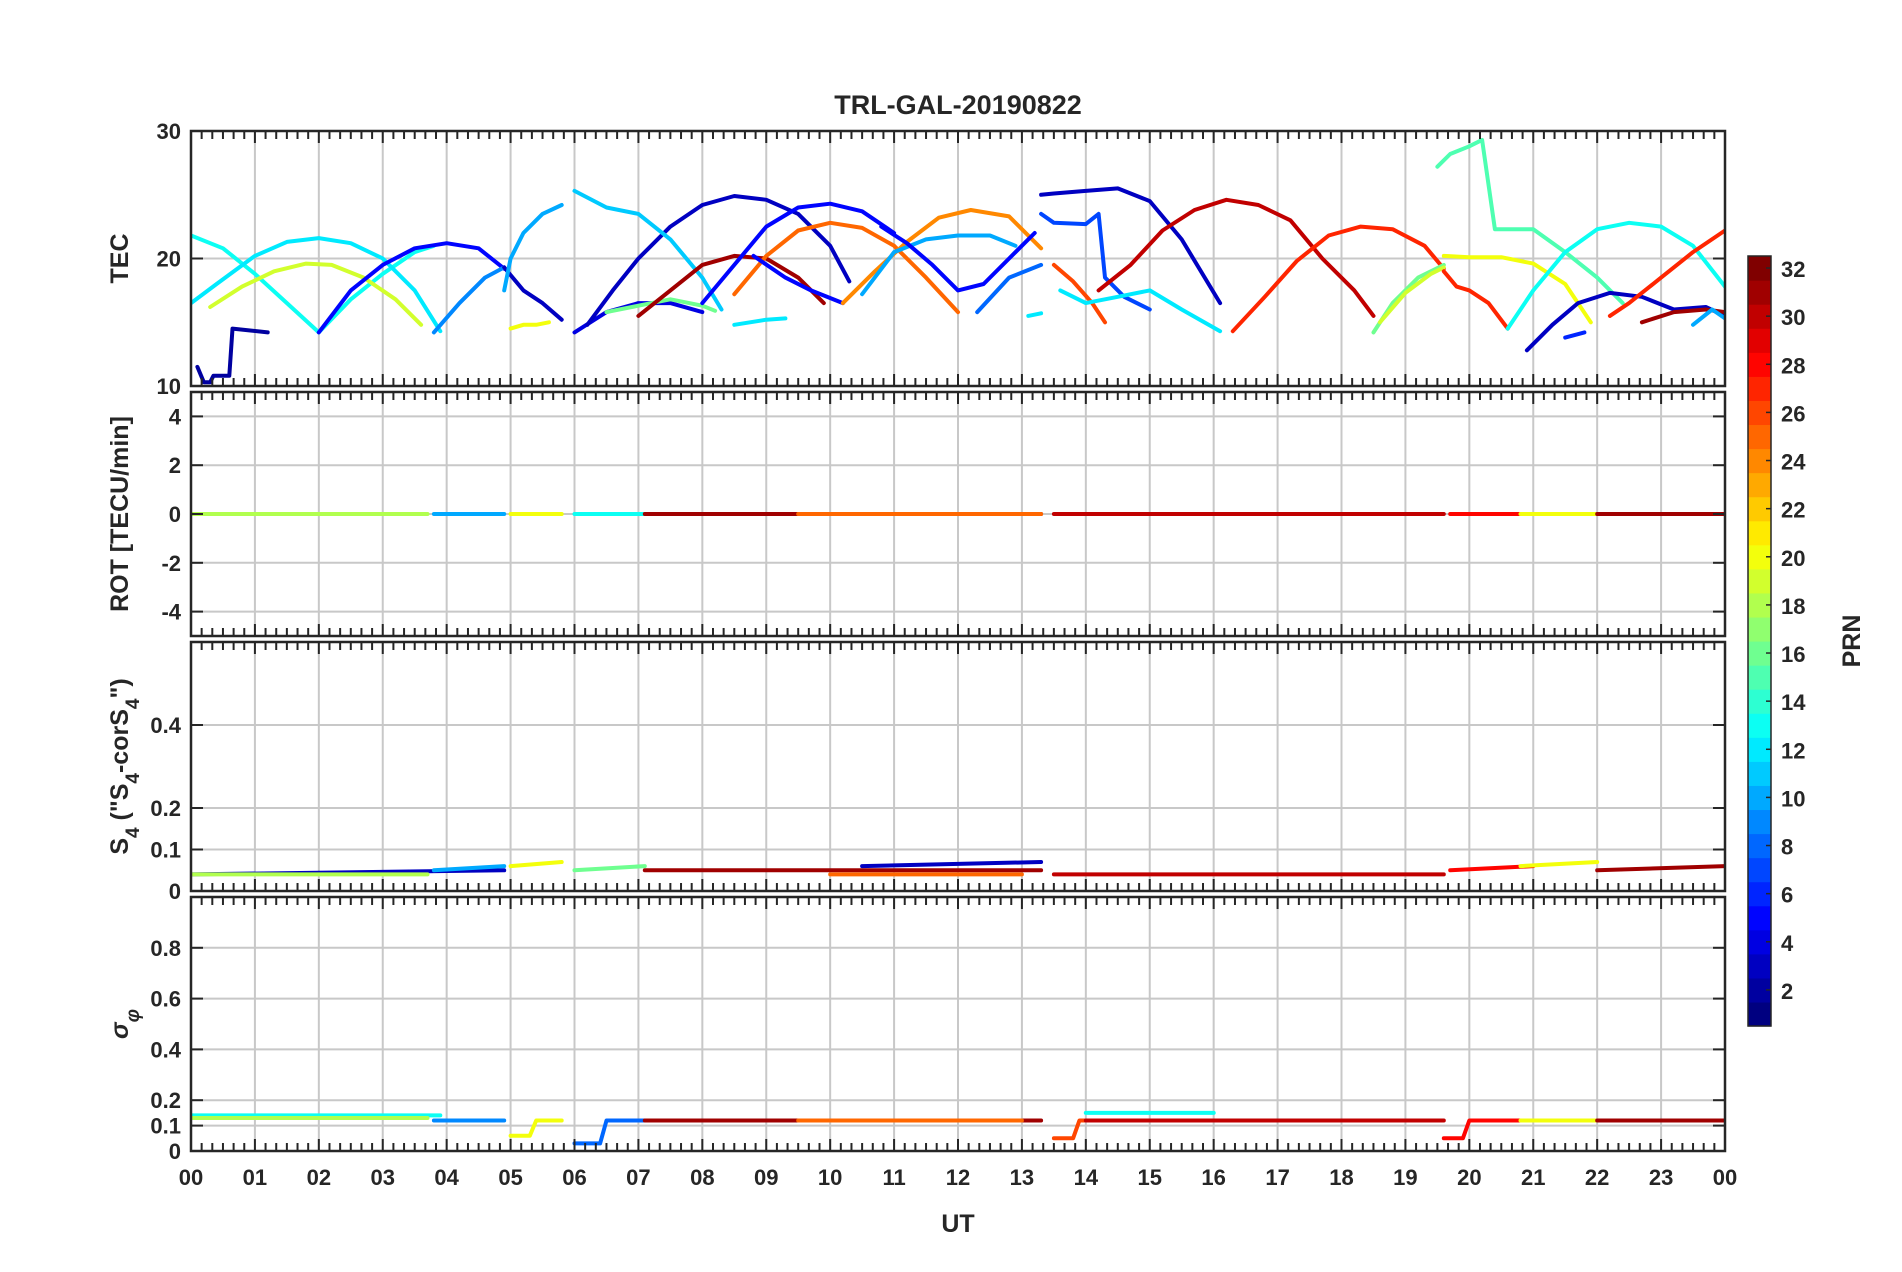 The height and width of the screenshot is (1272, 1902). What do you see at coordinates (1793, 654) in the screenshot?
I see `colorbar-tick-label: 16` at bounding box center [1793, 654].